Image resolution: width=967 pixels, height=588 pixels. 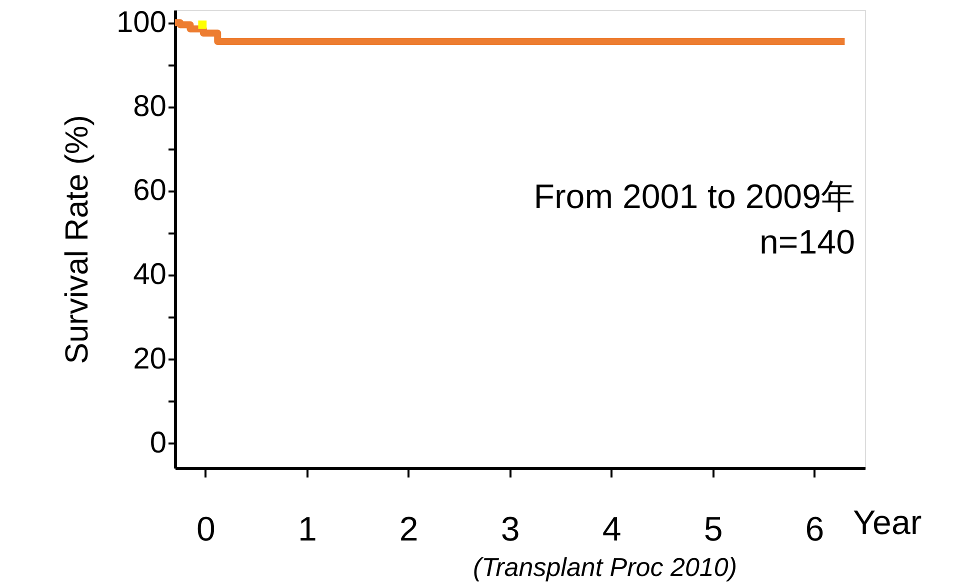 I want to click on y-tick-label: 20, so click(x=149, y=359).